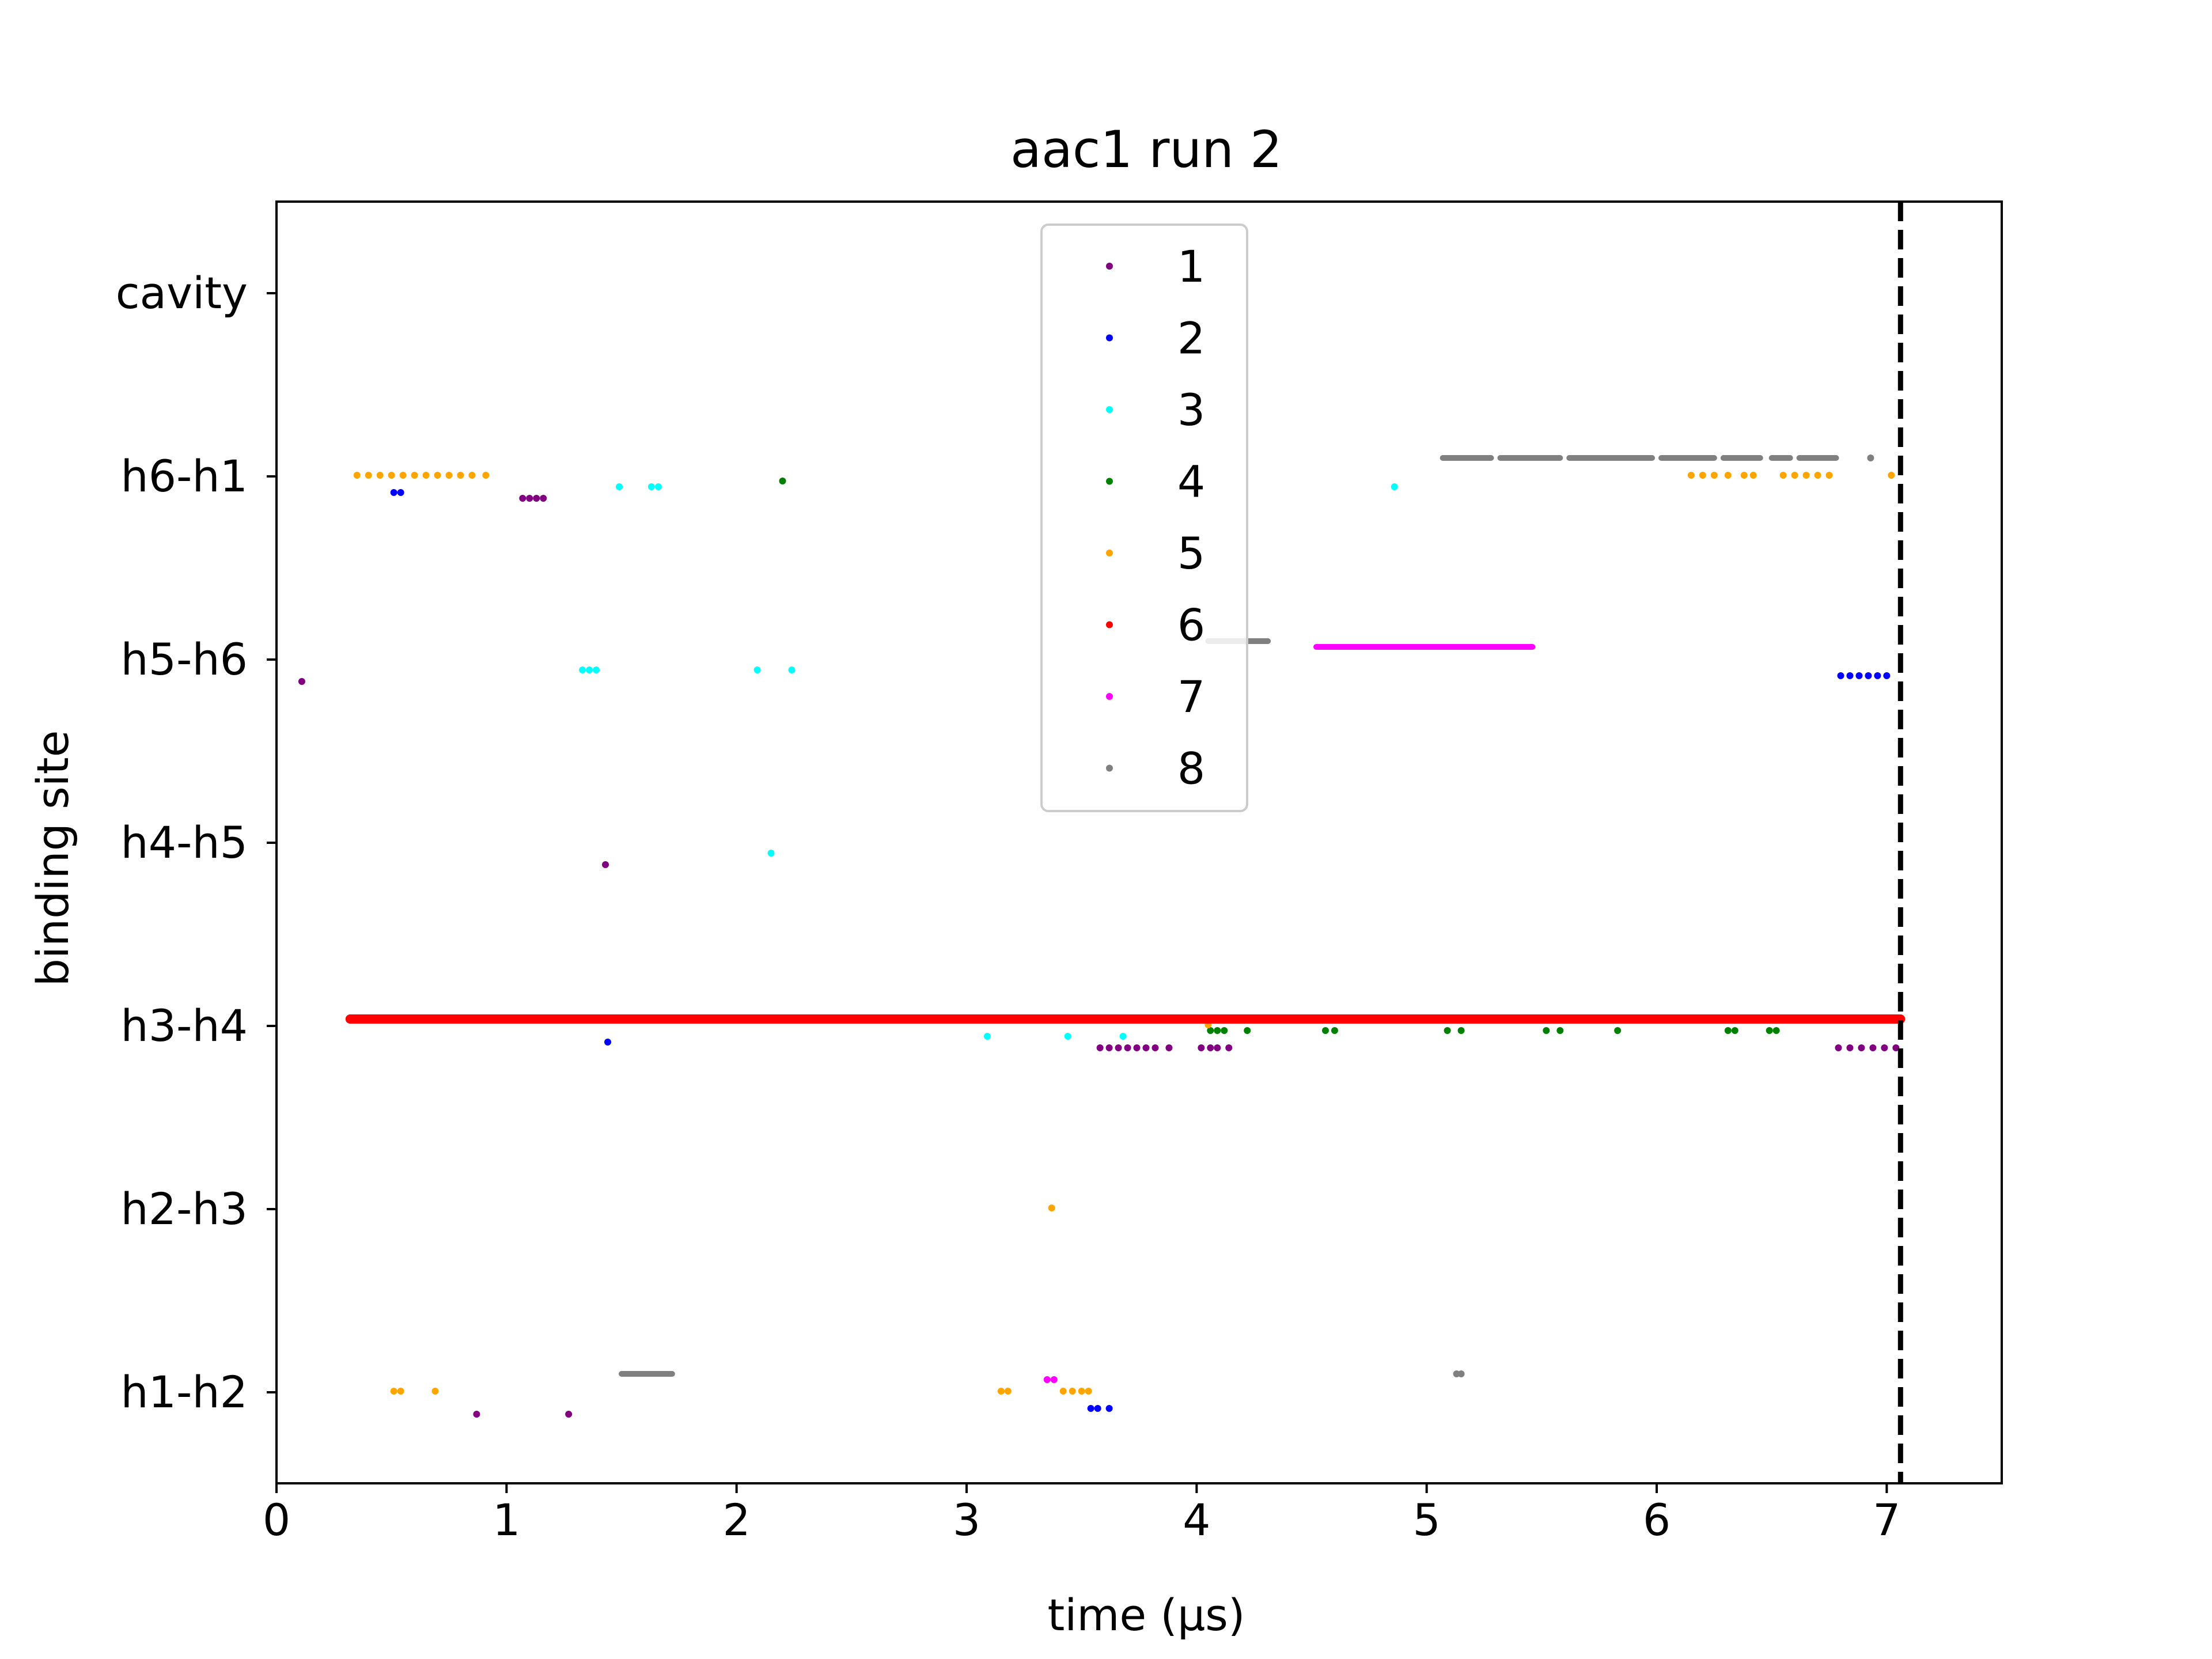 The width and height of the screenshot is (2212, 1659). What do you see at coordinates (1886, 1520) in the screenshot?
I see `x-tick-label: 7` at bounding box center [1886, 1520].